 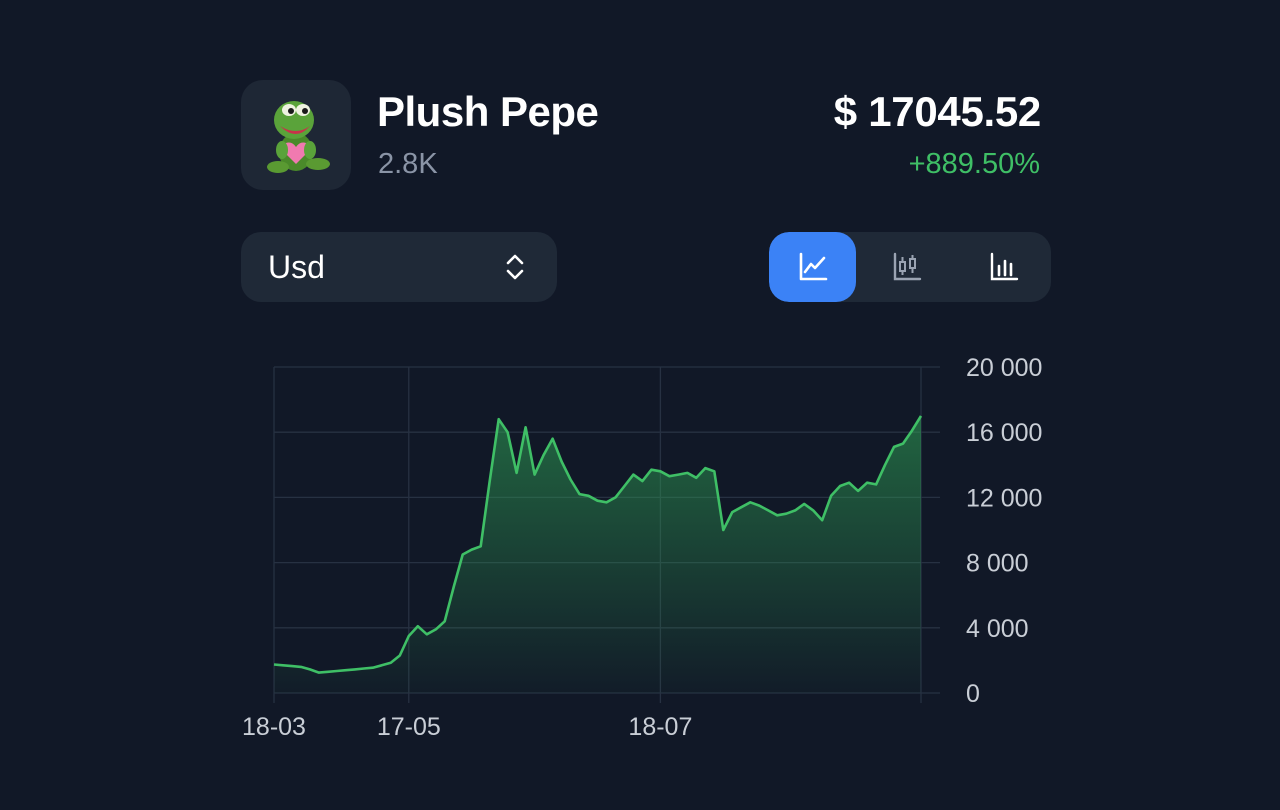 I want to click on candlestick-chart-icon, so click(x=907, y=266).